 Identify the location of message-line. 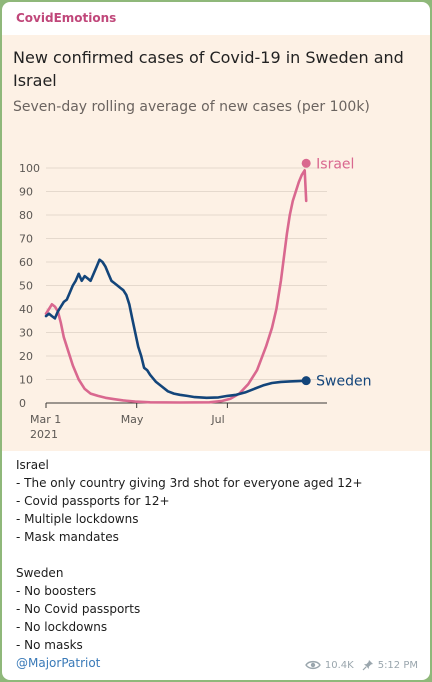
(216, 555).